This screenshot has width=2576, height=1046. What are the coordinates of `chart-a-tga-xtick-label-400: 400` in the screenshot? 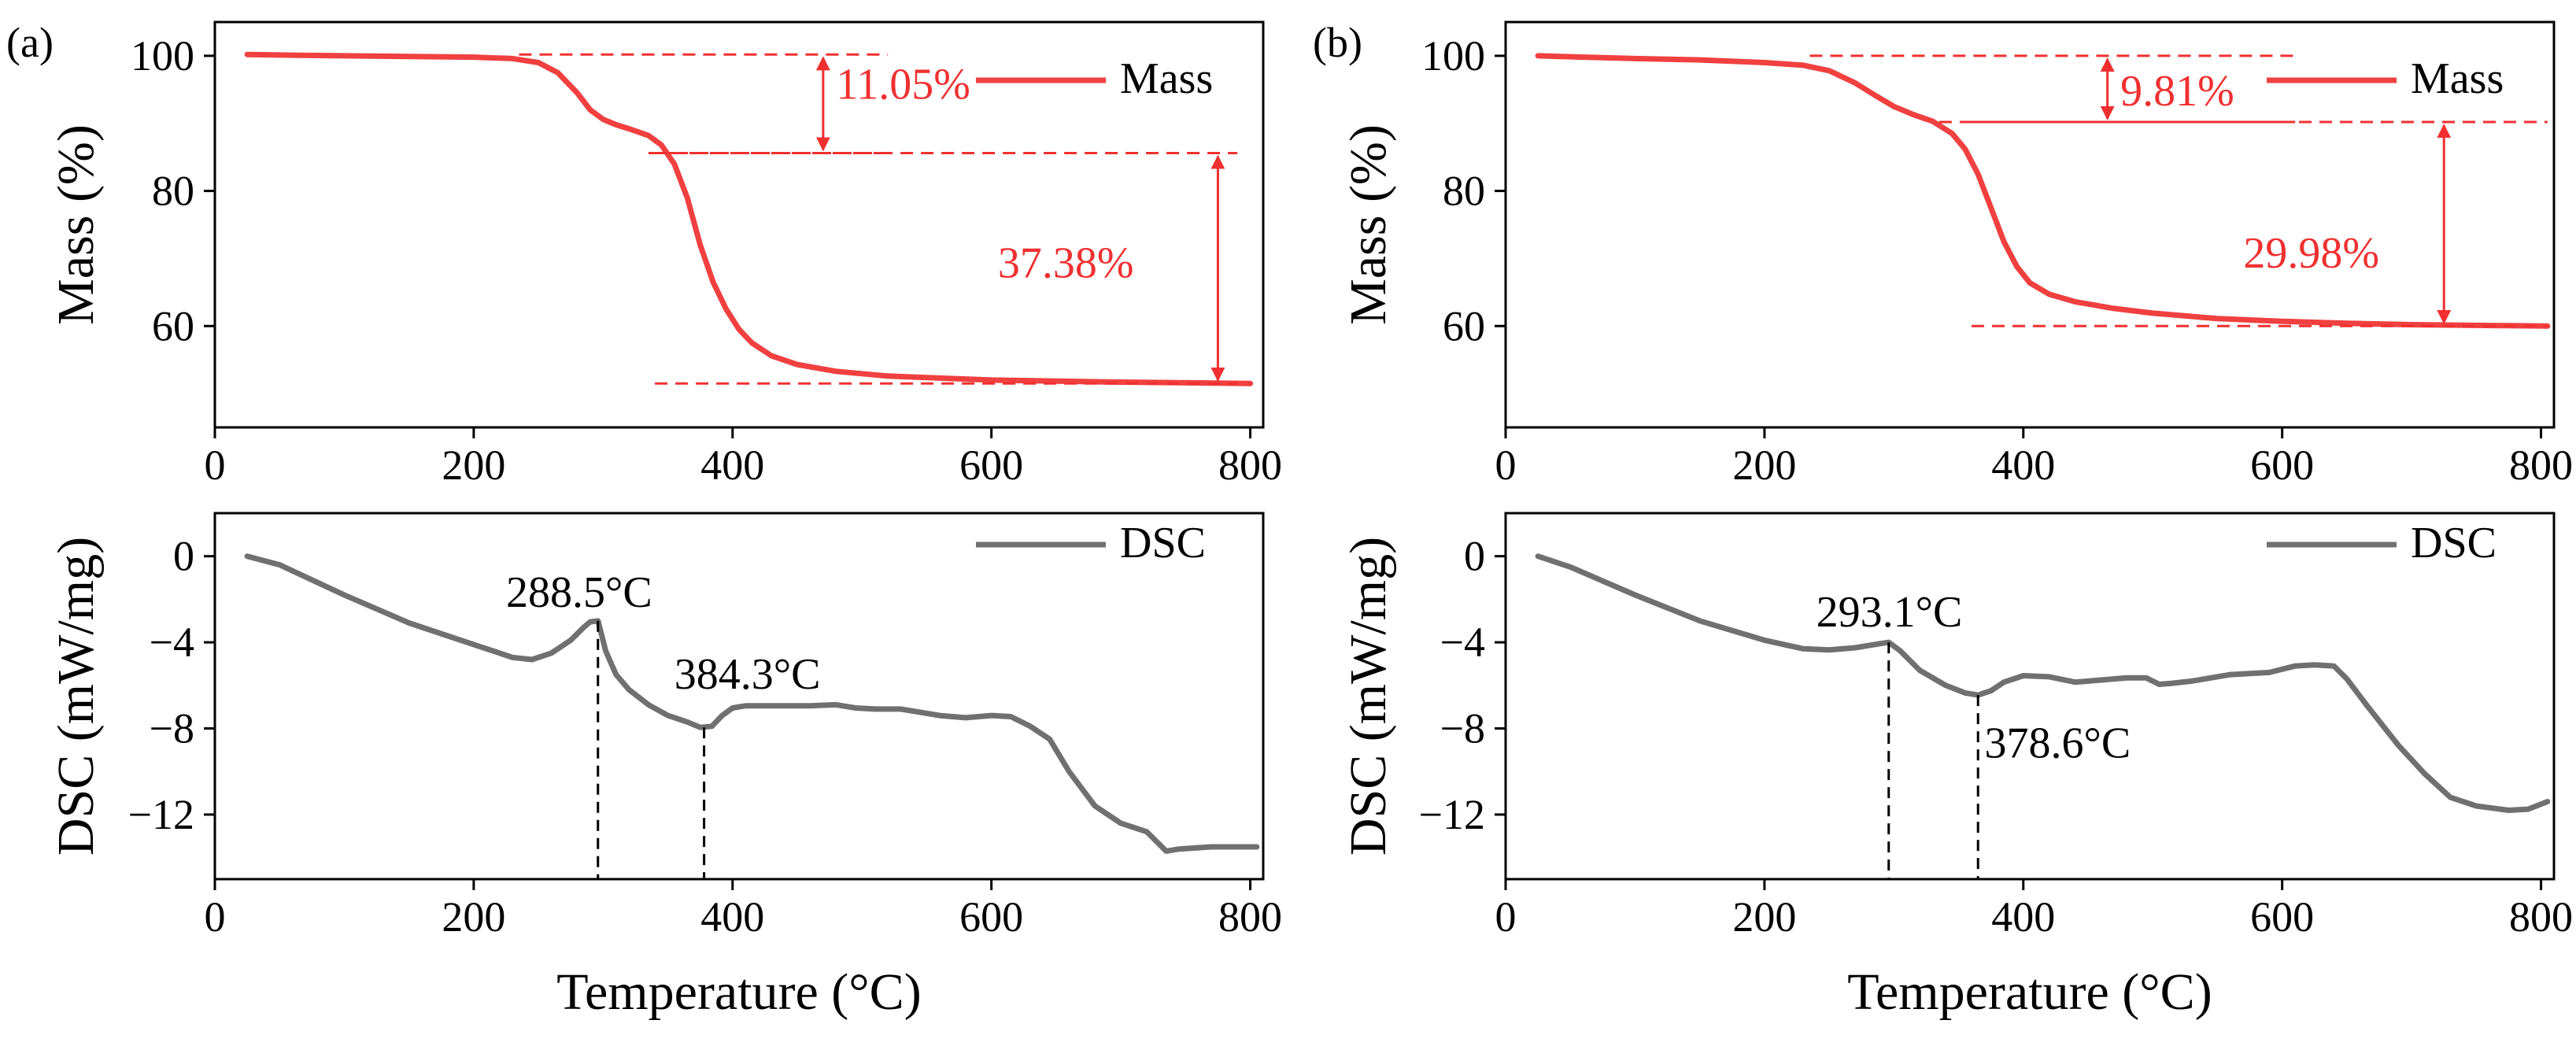 It's located at (732, 465).